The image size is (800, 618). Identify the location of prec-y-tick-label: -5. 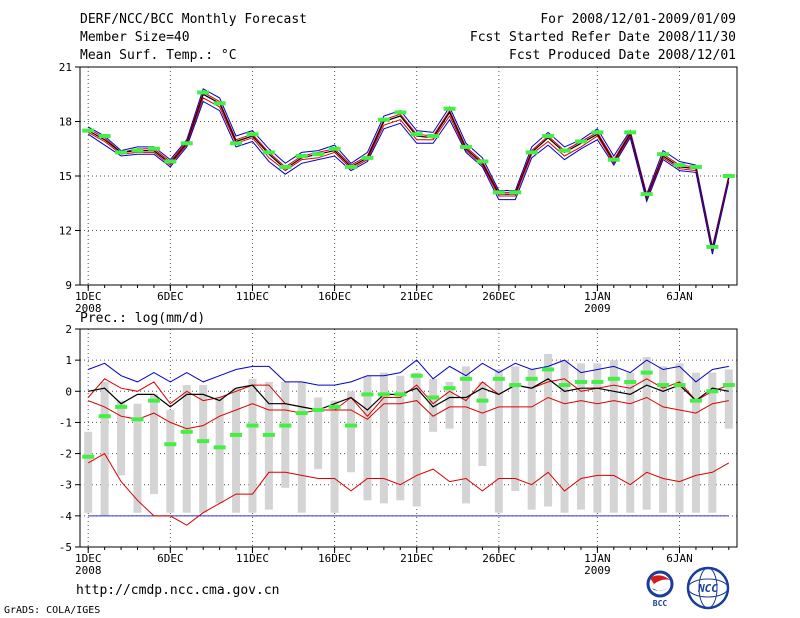
(65, 547).